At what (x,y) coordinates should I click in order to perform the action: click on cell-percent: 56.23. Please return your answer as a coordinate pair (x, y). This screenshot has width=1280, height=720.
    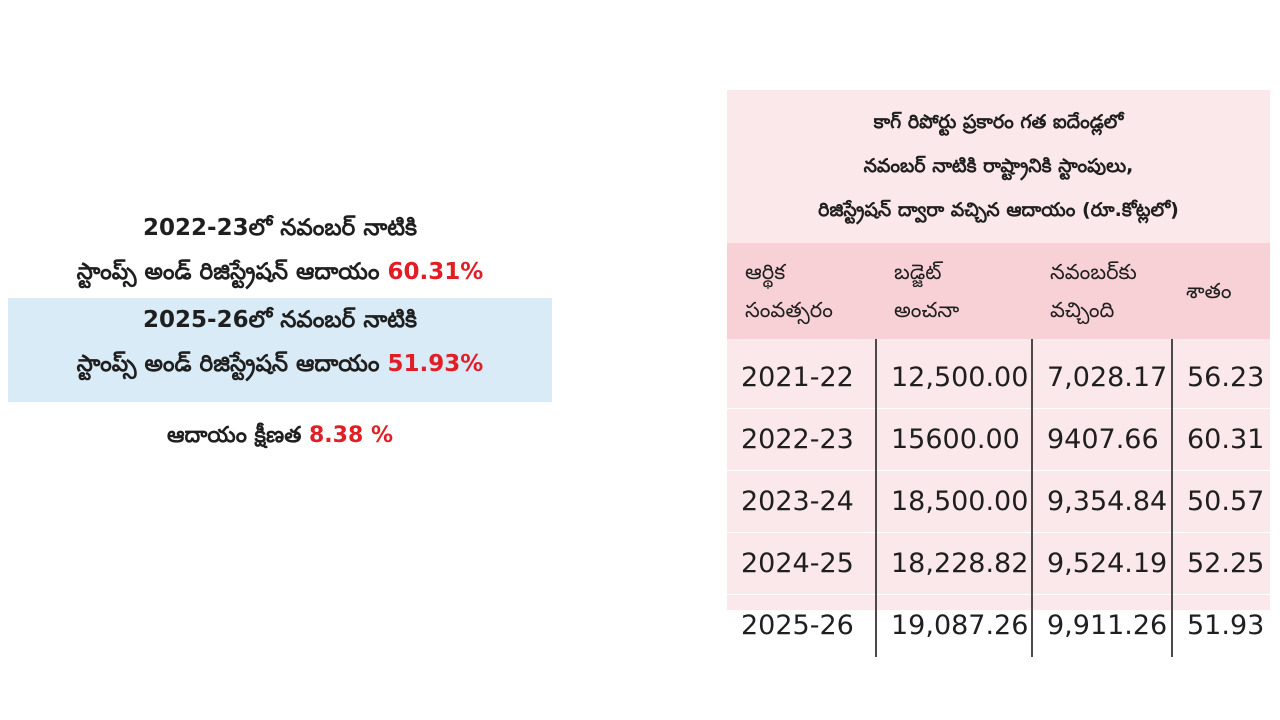
    Looking at the image, I should click on (1220, 374).